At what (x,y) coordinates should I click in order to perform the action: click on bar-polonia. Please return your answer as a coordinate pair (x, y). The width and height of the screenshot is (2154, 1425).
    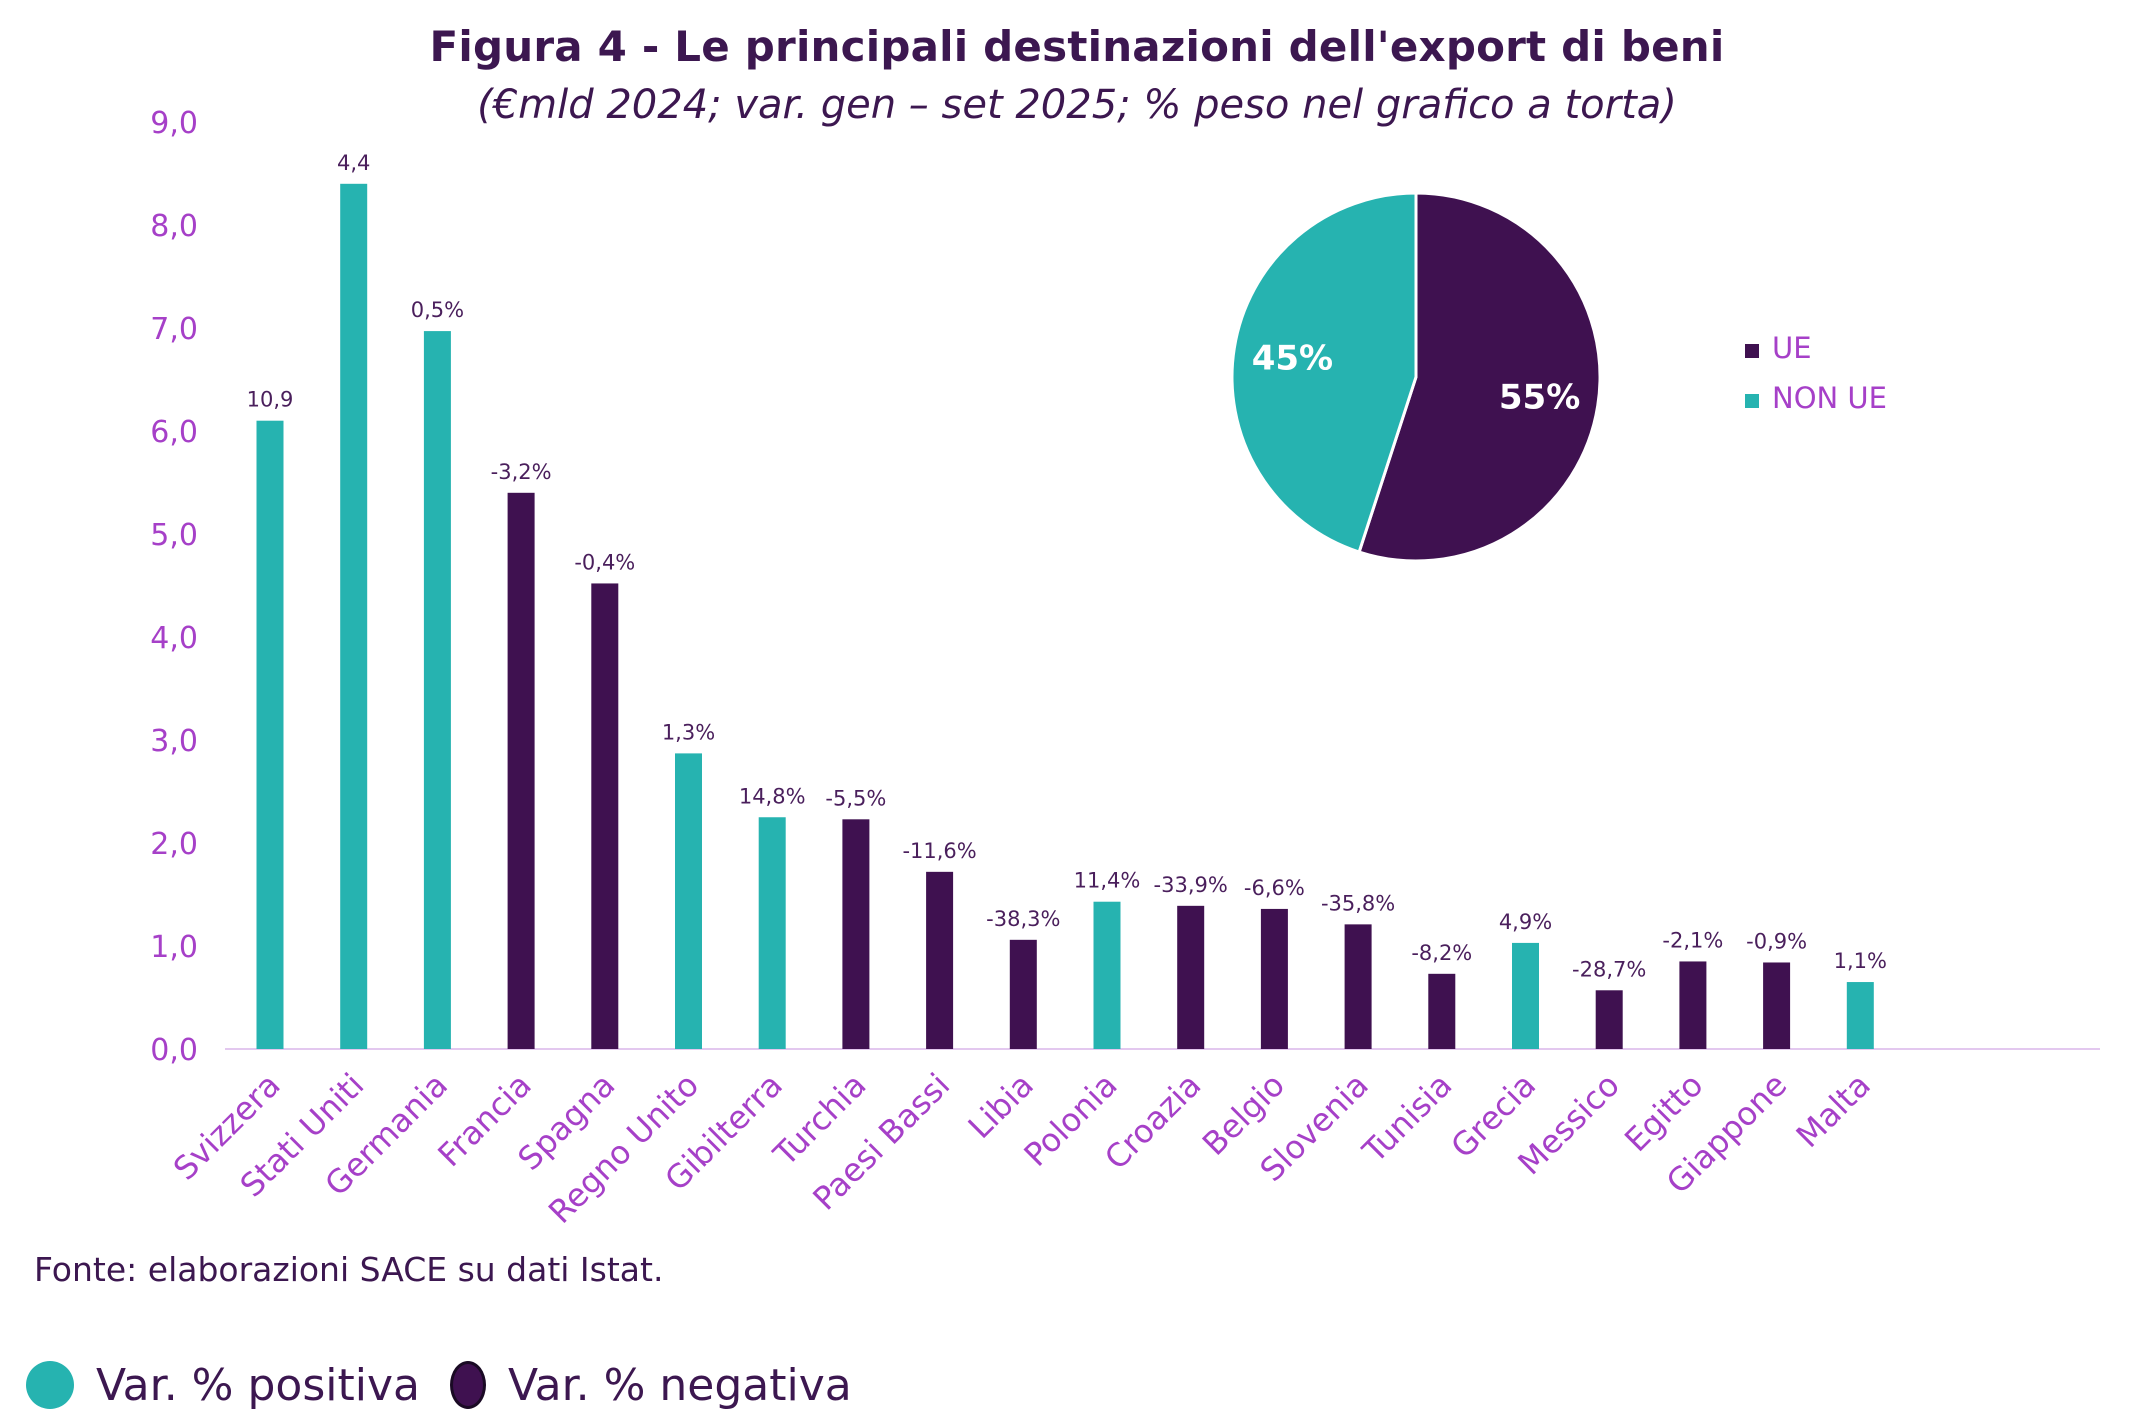
    Looking at the image, I should click on (1107, 975).